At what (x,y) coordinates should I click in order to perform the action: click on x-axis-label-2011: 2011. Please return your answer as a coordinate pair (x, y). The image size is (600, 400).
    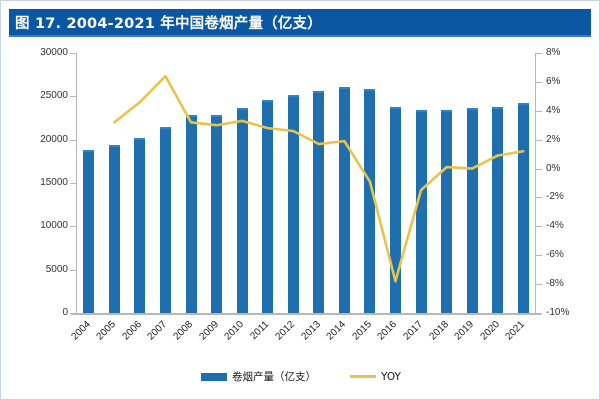
    Looking at the image, I should click on (259, 330).